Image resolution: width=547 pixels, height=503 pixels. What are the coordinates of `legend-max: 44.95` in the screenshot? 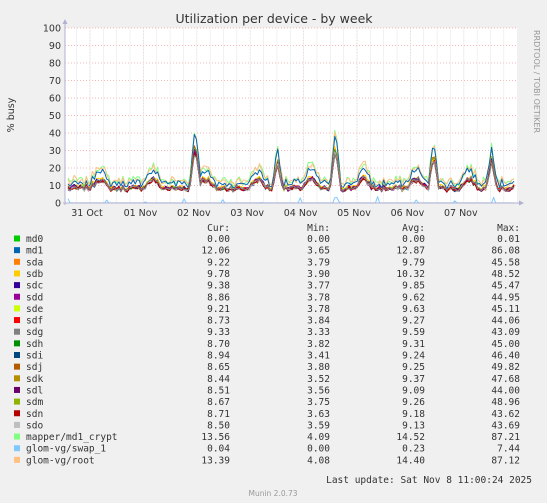 It's located at (505, 297).